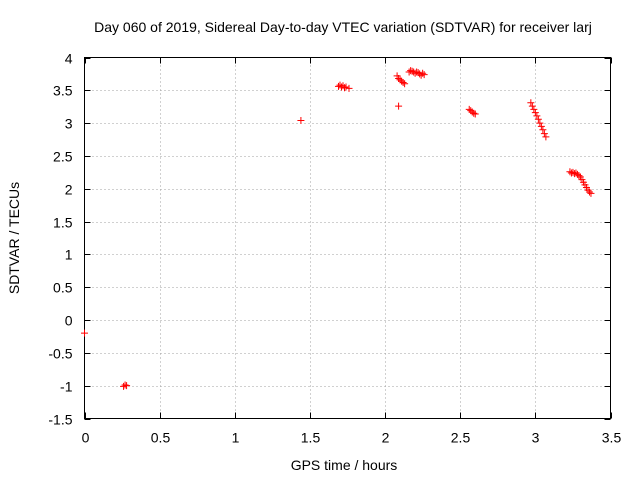 Image resolution: width=640 pixels, height=480 pixels. I want to click on y-tick-label: 4, so click(69, 59).